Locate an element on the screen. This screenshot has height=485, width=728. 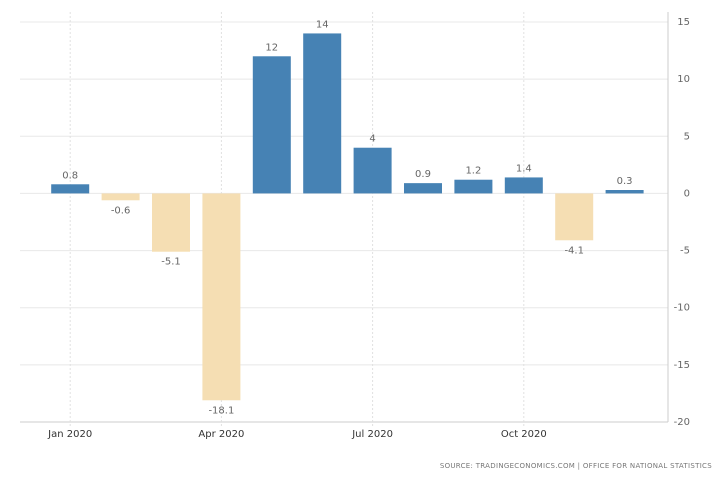
x-tick-label: Apr 2020 is located at coordinates (221, 434).